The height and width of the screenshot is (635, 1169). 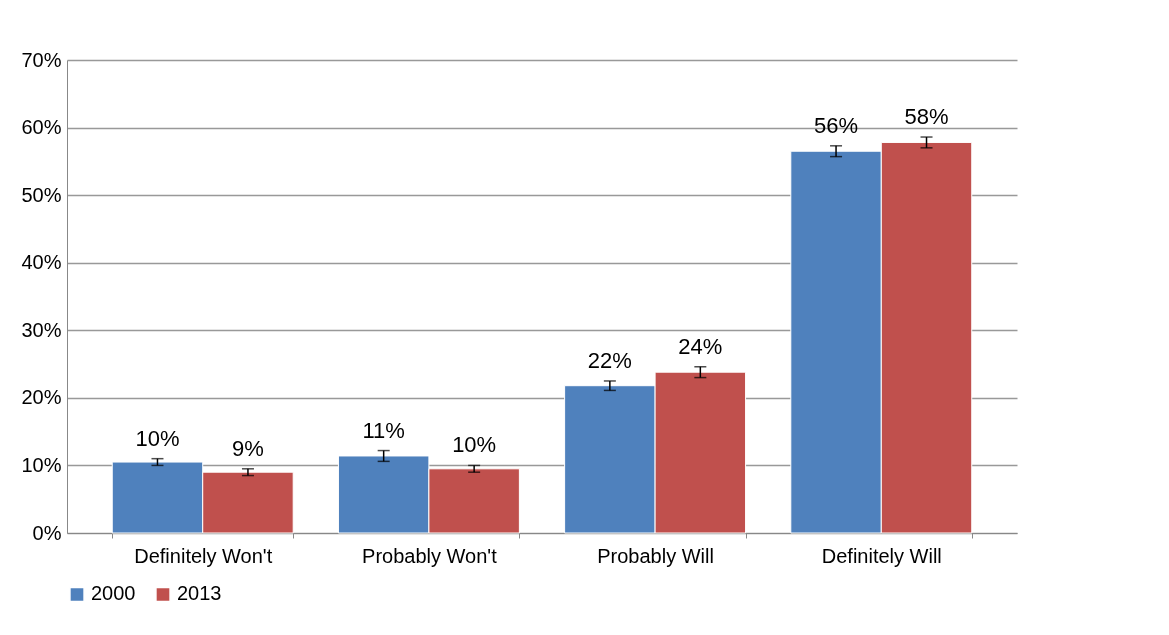 I want to click on data-label: 58%, so click(x=926, y=117).